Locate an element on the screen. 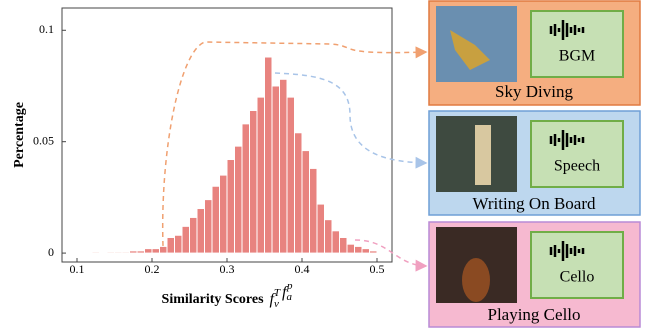 The height and width of the screenshot is (328, 646). audio-label: BGM is located at coordinates (577, 56).